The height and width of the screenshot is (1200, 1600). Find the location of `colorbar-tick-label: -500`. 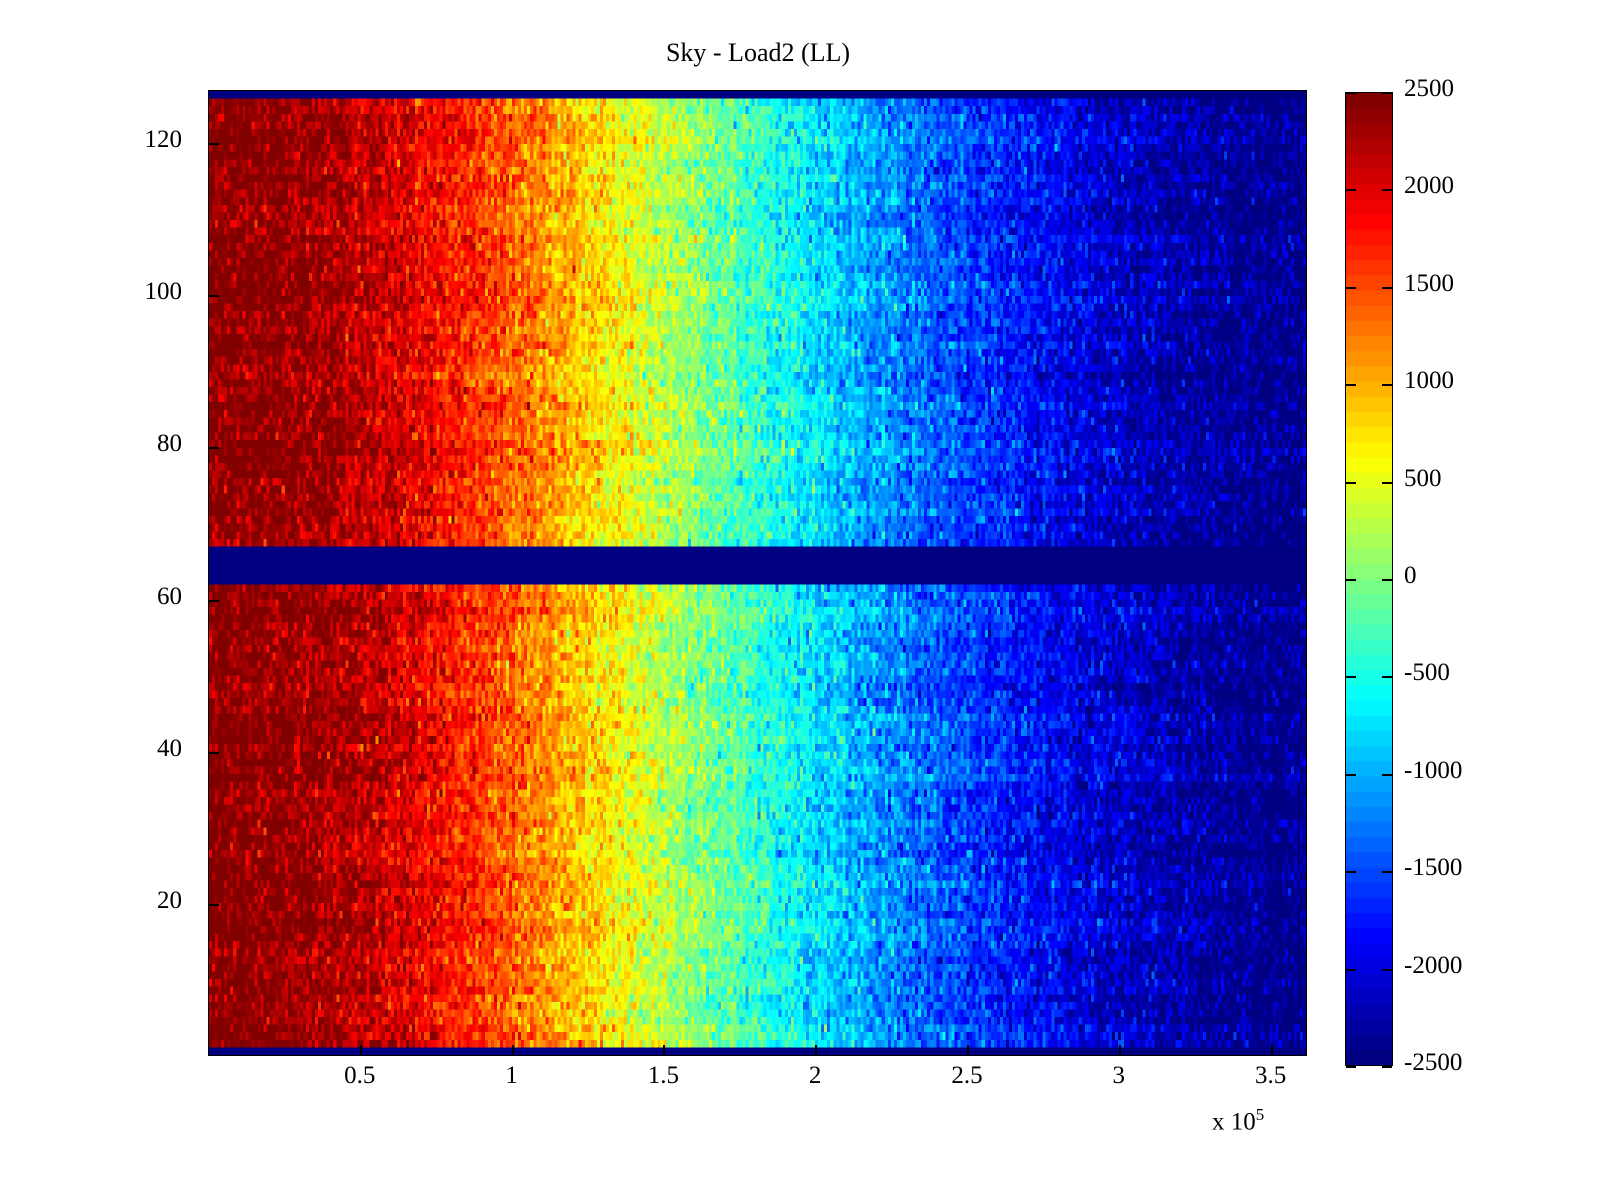

colorbar-tick-label: -500 is located at coordinates (1427, 673).